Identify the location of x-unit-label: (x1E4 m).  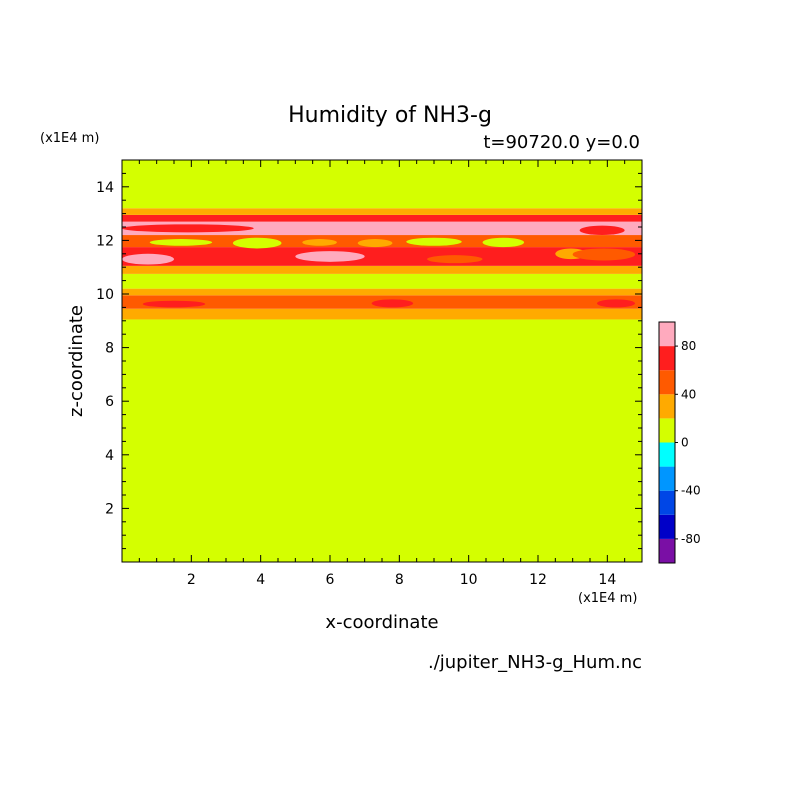
(607, 598).